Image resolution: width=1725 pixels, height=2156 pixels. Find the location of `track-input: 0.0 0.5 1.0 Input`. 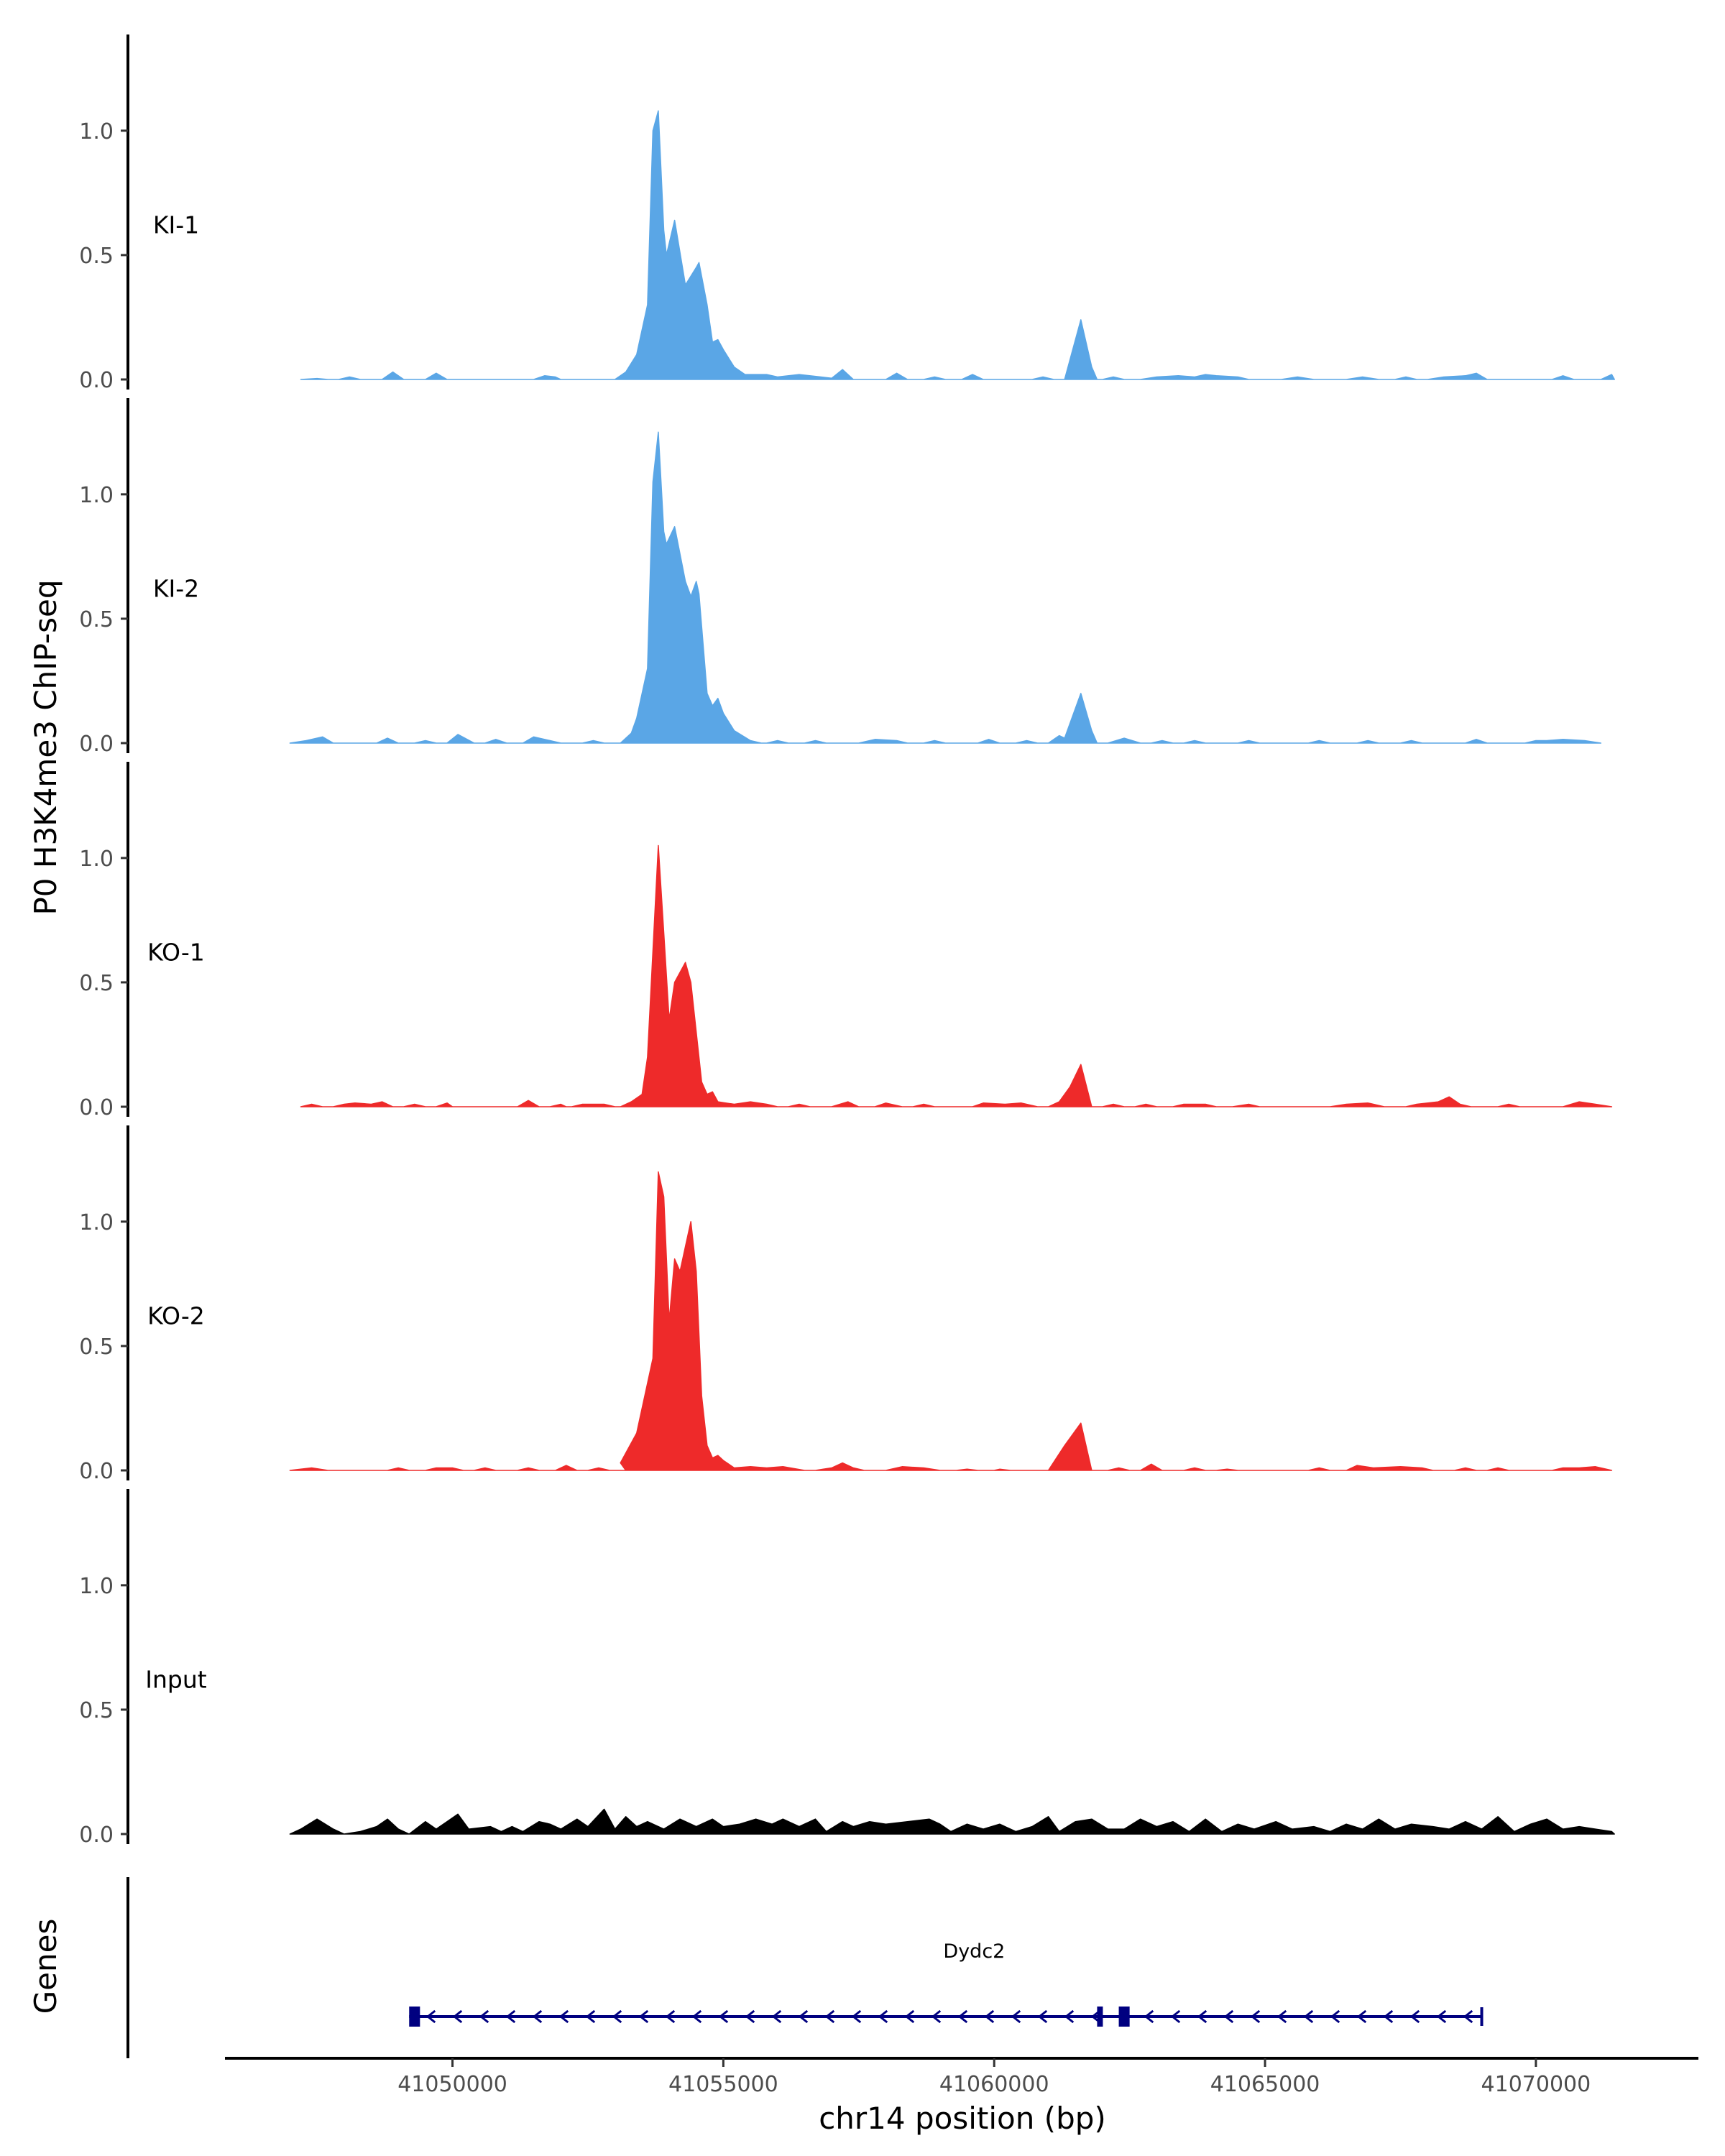

track-input: 0.0 0.5 1.0 Input is located at coordinates (847, 1668).